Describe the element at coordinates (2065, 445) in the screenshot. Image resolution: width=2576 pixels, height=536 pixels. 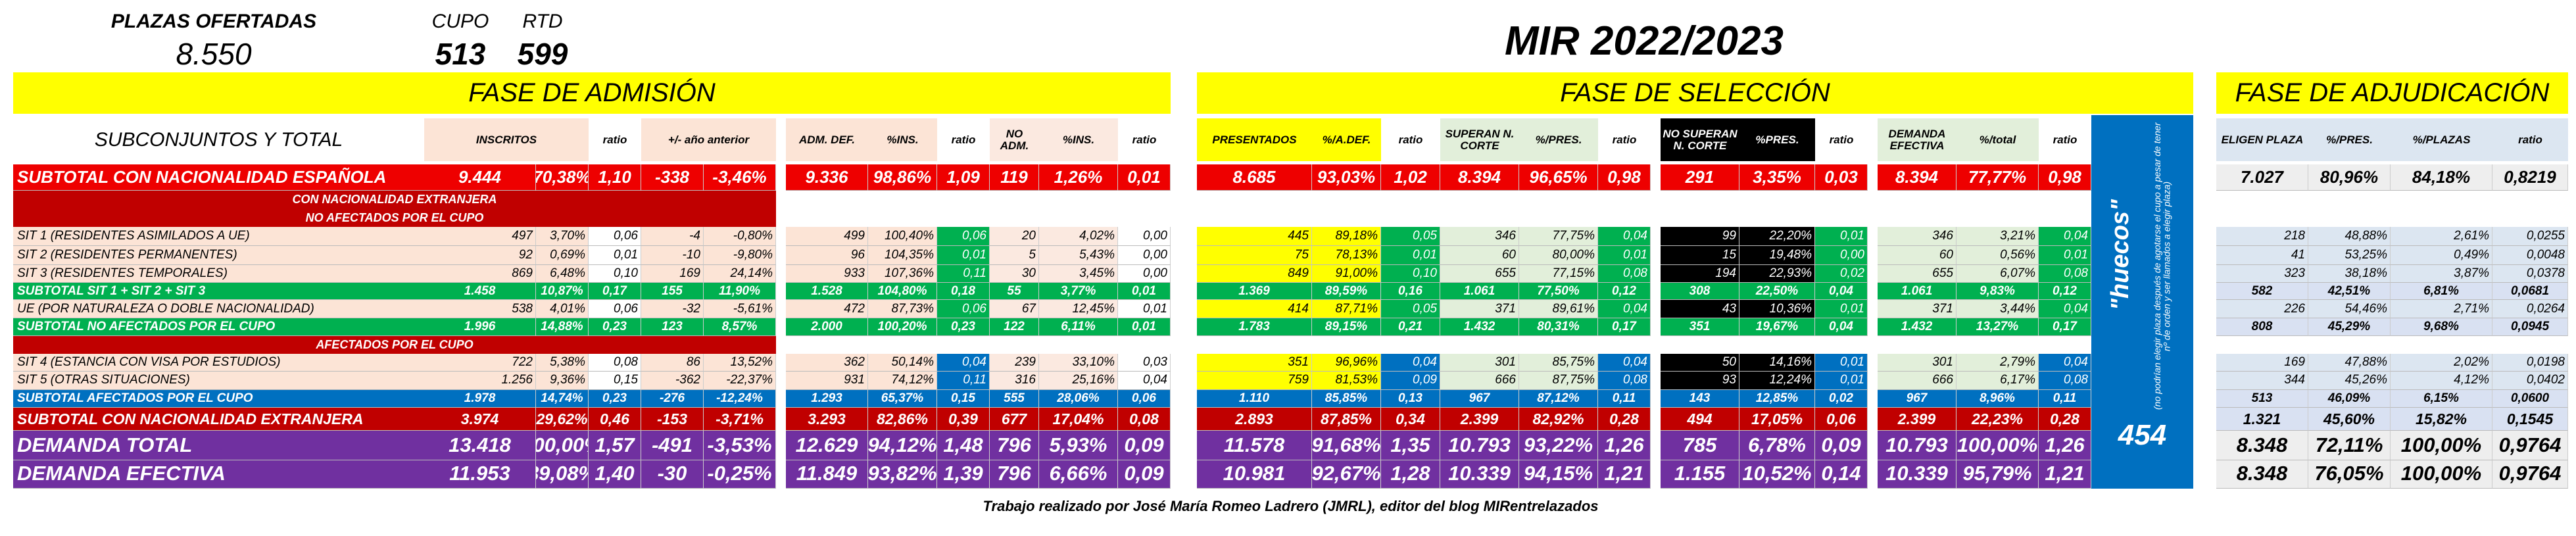
I see `cell: 1,26` at that location.